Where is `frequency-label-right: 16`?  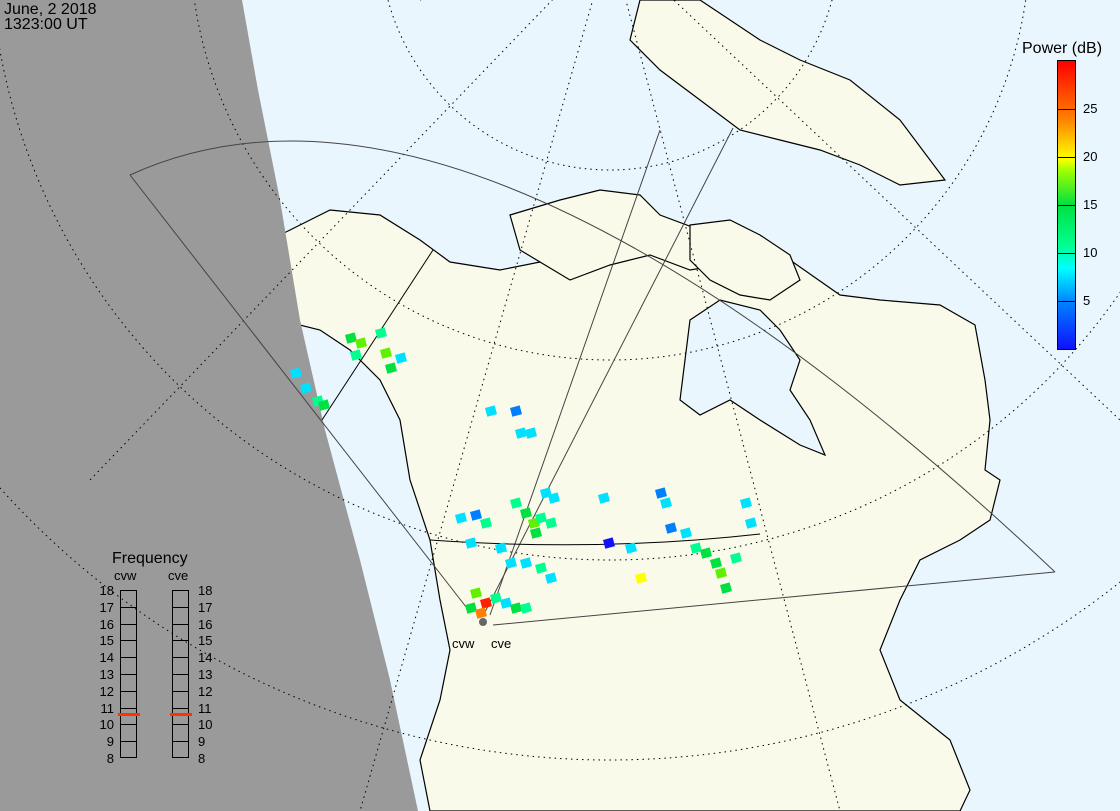 frequency-label-right: 16 is located at coordinates (205, 624).